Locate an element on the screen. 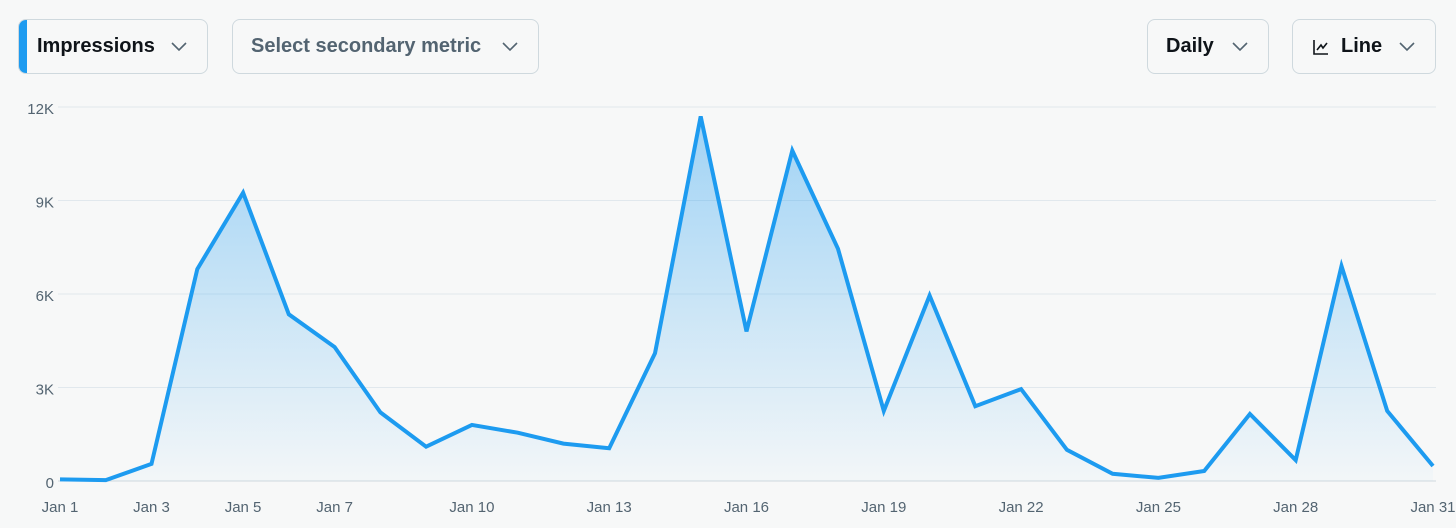  dropdown-label: Select secondary metric is located at coordinates (366, 46).